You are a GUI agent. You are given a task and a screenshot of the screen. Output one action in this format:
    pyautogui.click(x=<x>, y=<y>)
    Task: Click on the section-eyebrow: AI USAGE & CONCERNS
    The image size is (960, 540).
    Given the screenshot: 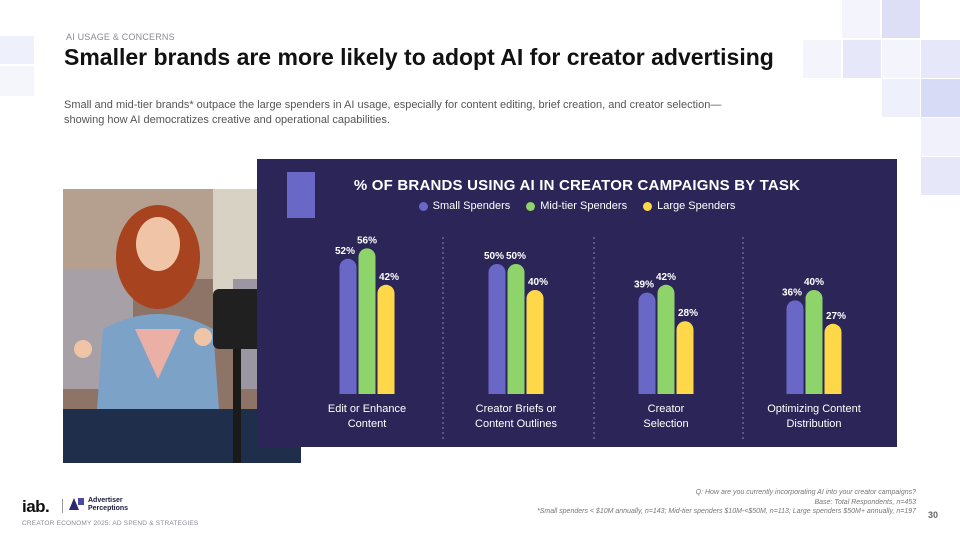 What is the action you would take?
    pyautogui.click(x=120, y=37)
    